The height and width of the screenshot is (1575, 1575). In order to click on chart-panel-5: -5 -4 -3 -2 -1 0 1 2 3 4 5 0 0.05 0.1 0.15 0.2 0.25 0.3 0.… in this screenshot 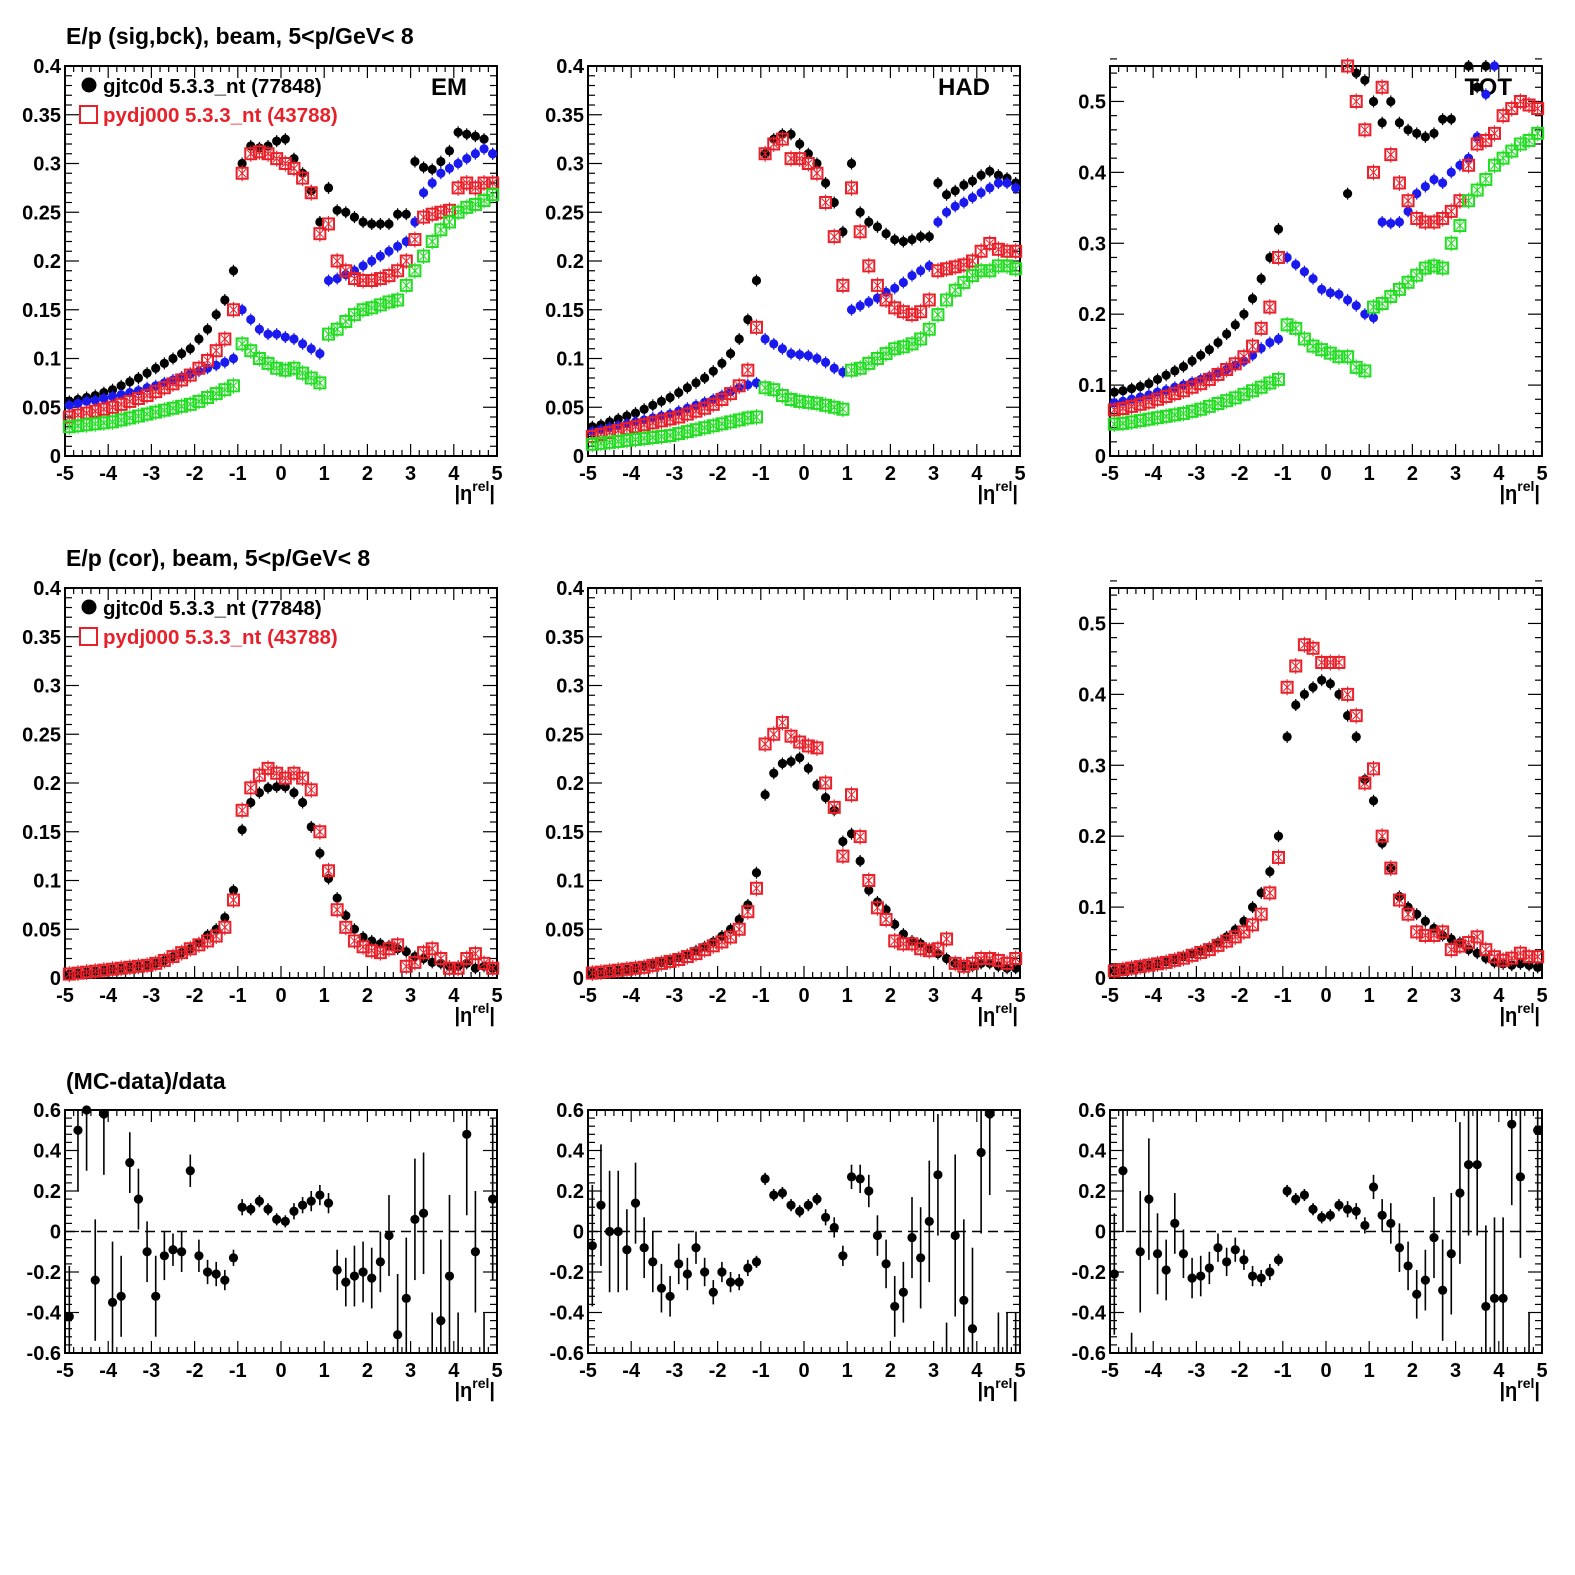, I will do `click(785, 802)`.